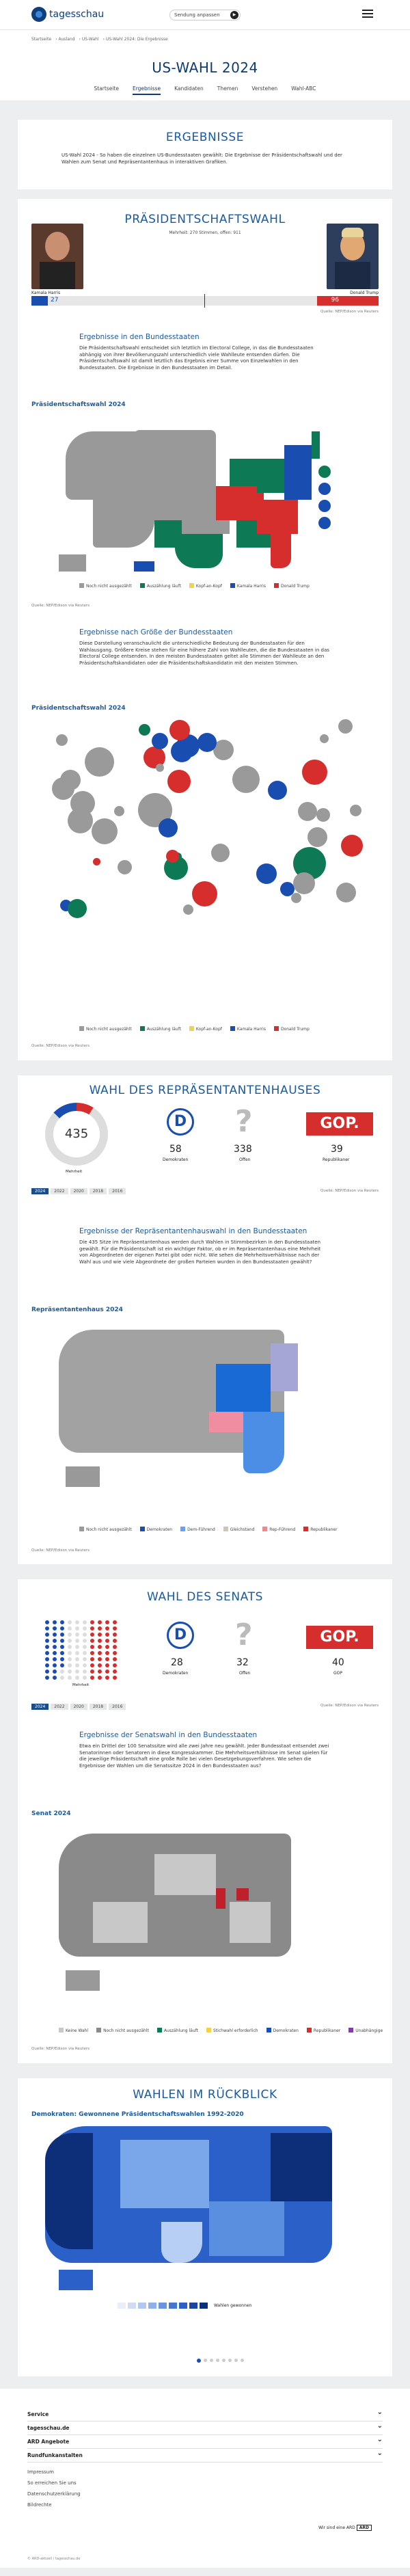  Describe the element at coordinates (189, 88) in the screenshot. I see `tab-kandidaten: Kandidaten` at that location.